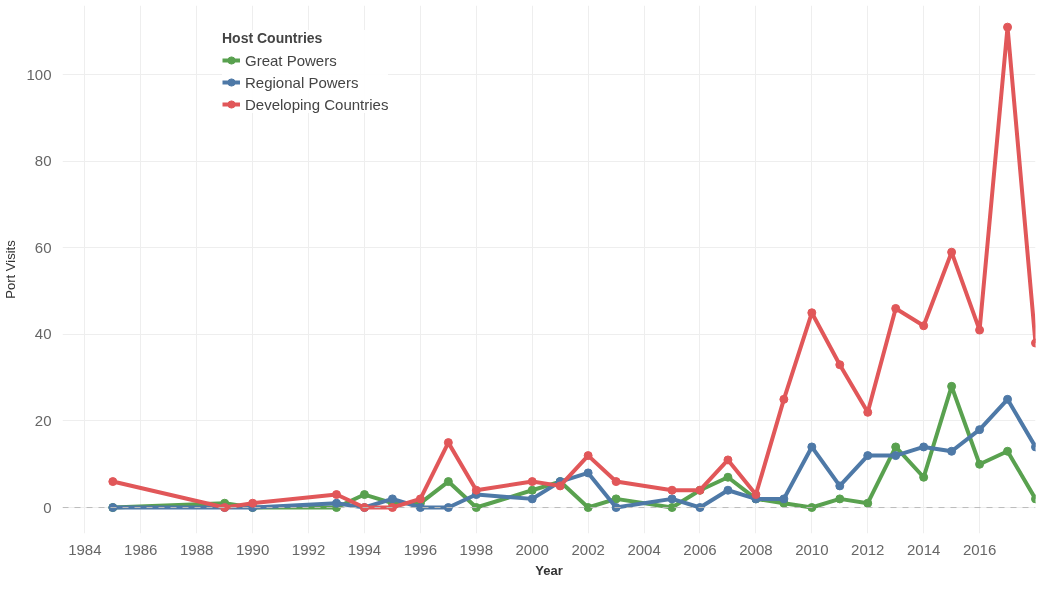 The image size is (1052, 589). Describe the element at coordinates (756, 549) in the screenshot. I see `x-tick-label: 2008` at that location.